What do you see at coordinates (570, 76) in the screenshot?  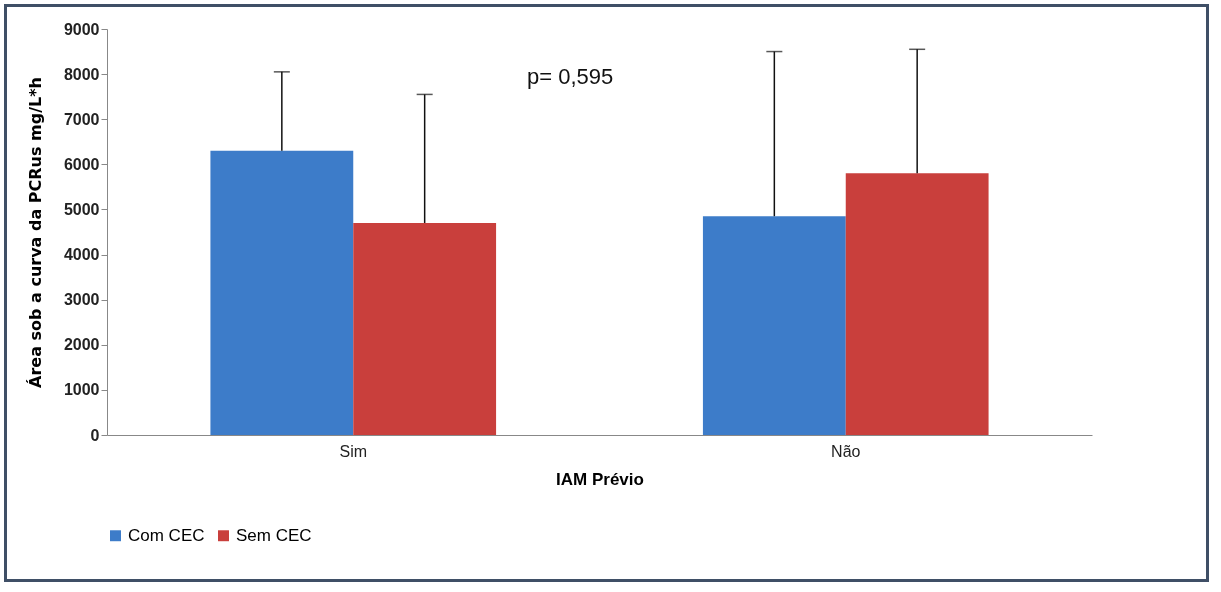 I see `annotation: p= 0,595` at bounding box center [570, 76].